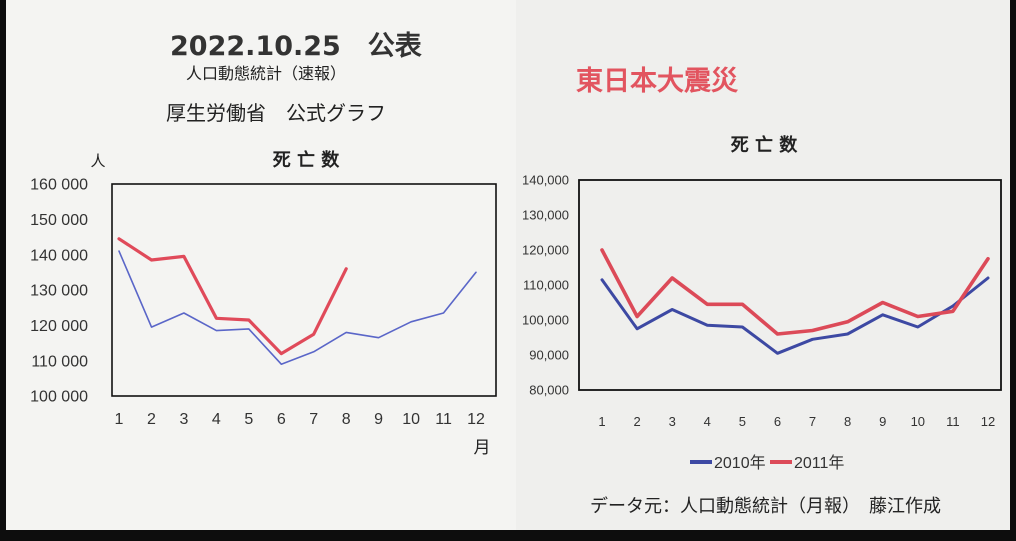 The width and height of the screenshot is (1016, 541). Describe the element at coordinates (819, 463) in the screenshot. I see `legend-label: 2011年` at that location.